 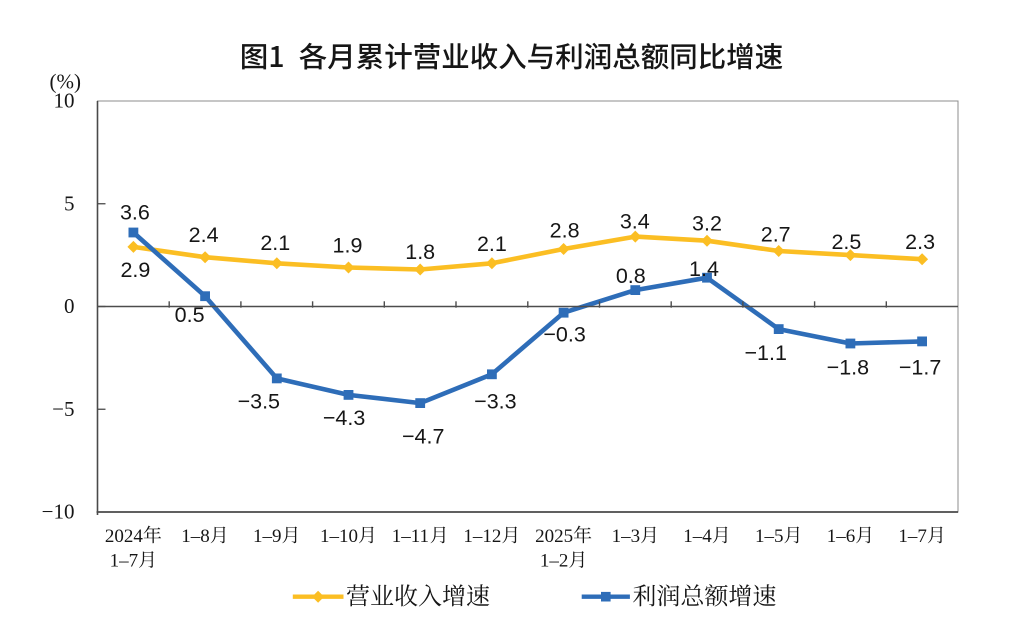 I want to click on svg-text: 2.5, so click(x=846, y=242).